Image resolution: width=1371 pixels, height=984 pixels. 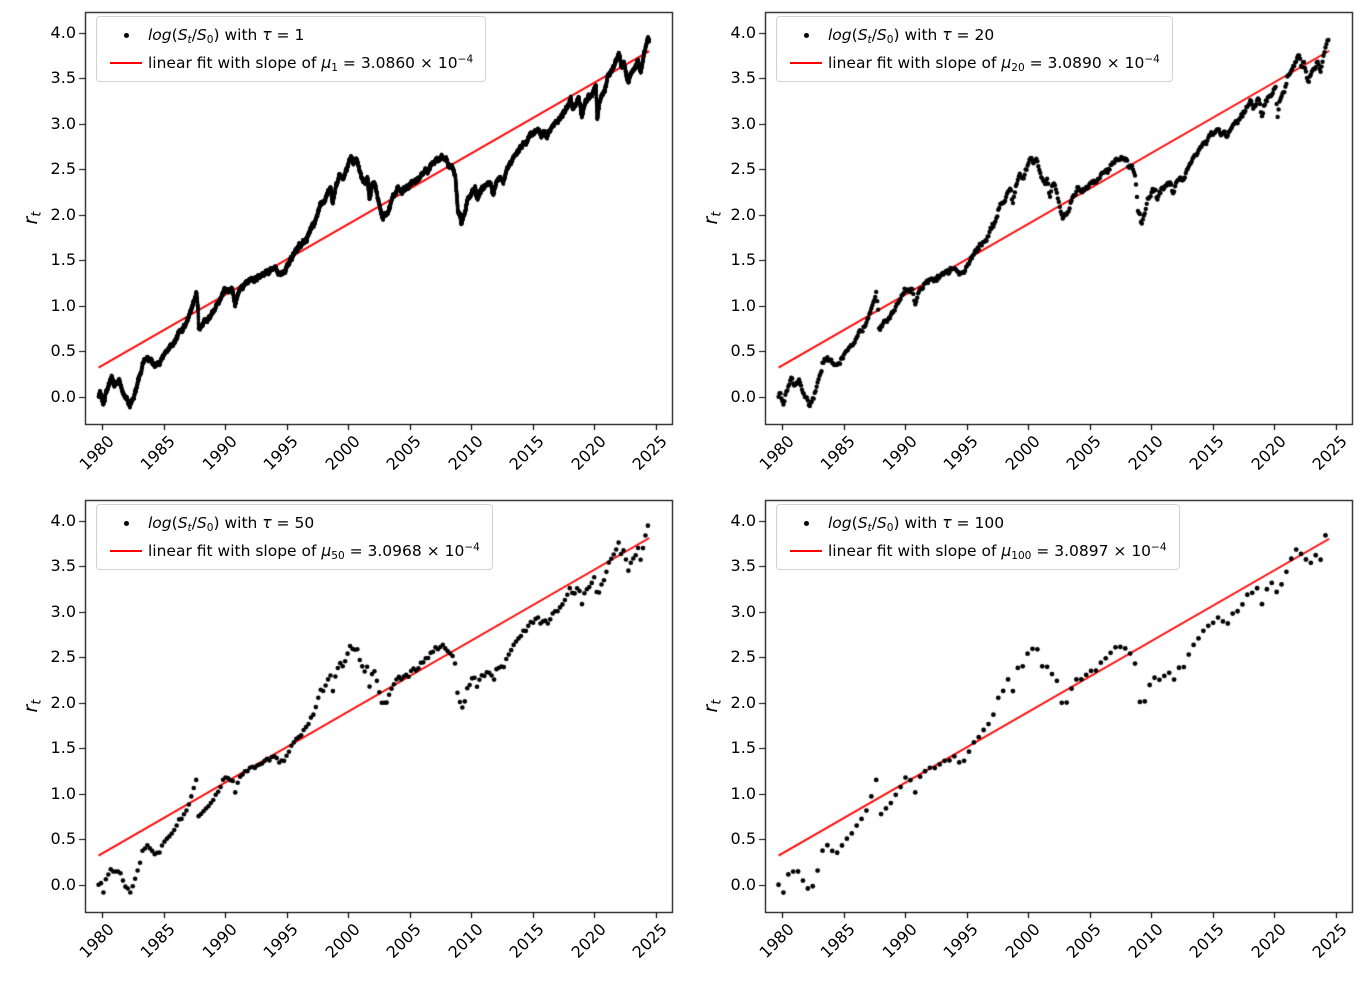 I want to click on math-text: 3.0968, so click(x=394, y=551).